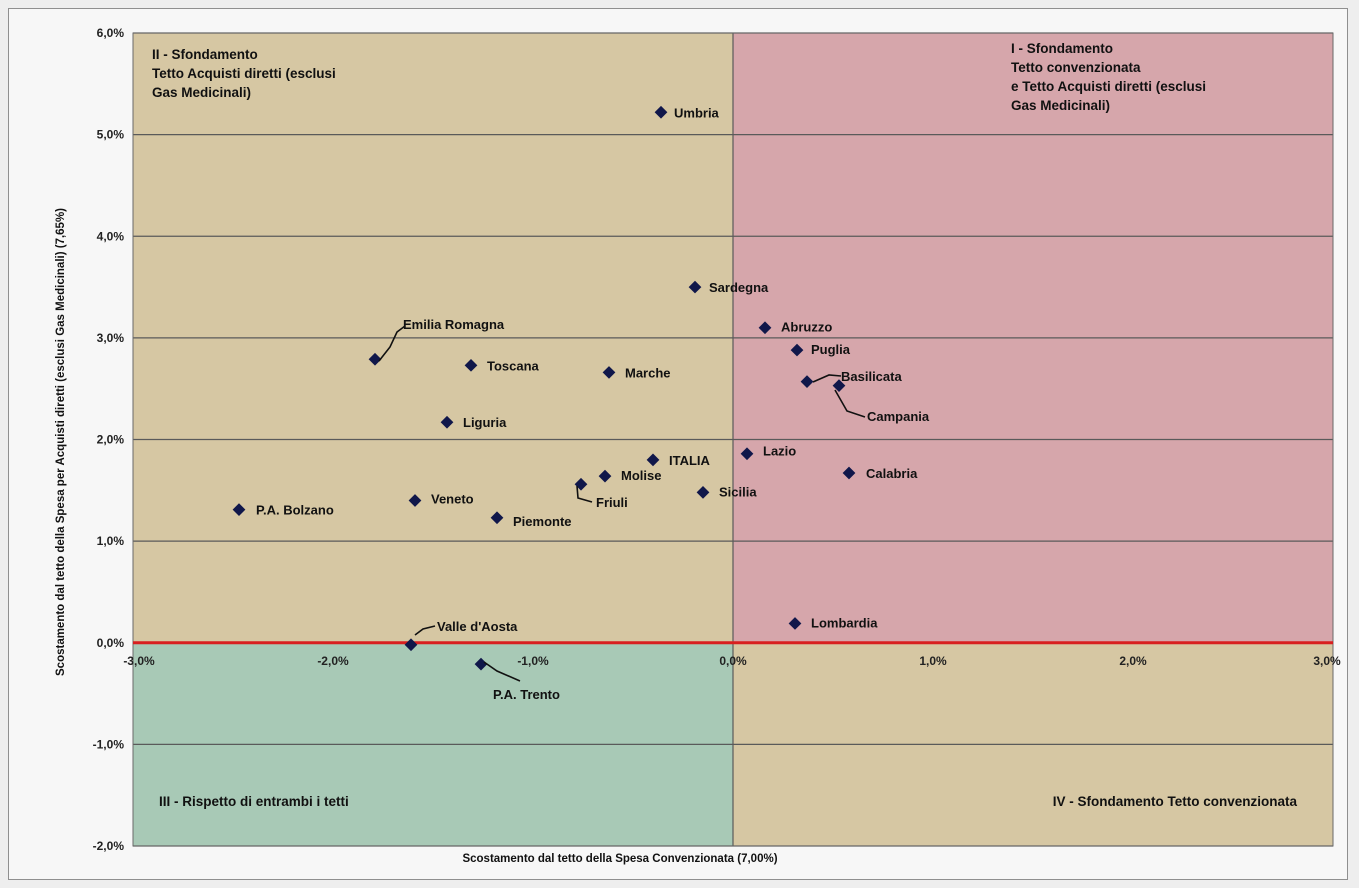 The width and height of the screenshot is (1359, 888). What do you see at coordinates (1060, 105) in the screenshot?
I see `quadrant-i-label-line: Gas Medicinali)` at bounding box center [1060, 105].